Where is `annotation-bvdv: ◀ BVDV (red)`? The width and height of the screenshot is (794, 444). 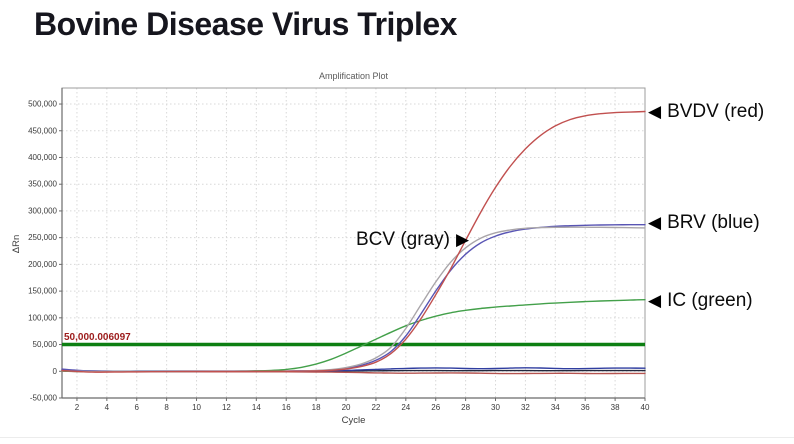 annotation-bvdv: ◀ BVDV (red) is located at coordinates (706, 112).